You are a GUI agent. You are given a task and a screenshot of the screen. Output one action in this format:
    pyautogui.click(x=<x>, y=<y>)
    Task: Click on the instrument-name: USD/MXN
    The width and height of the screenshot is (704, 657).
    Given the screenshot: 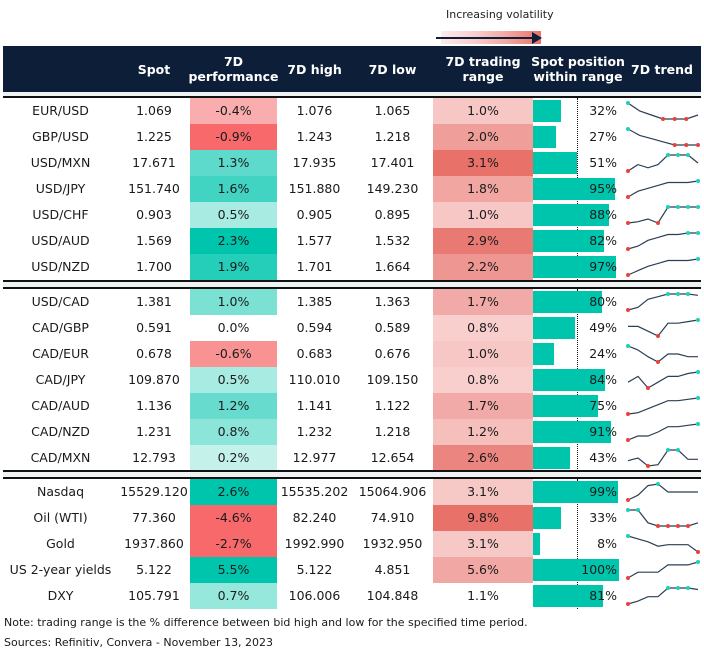 What is the action you would take?
    pyautogui.click(x=60, y=162)
    